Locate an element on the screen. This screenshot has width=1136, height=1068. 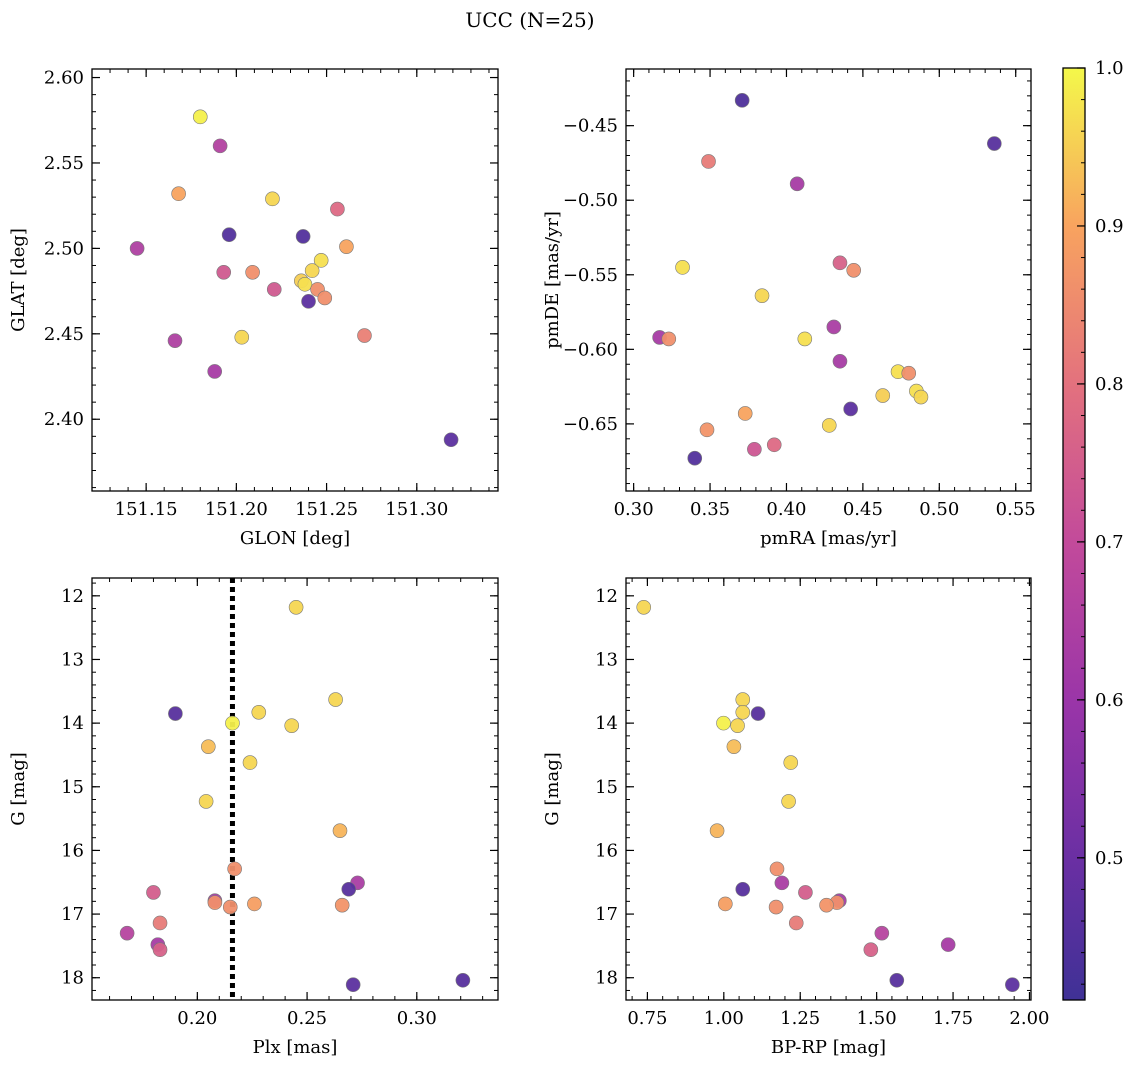
y-axis-label: GLAT [deg] is located at coordinates (18, 280).